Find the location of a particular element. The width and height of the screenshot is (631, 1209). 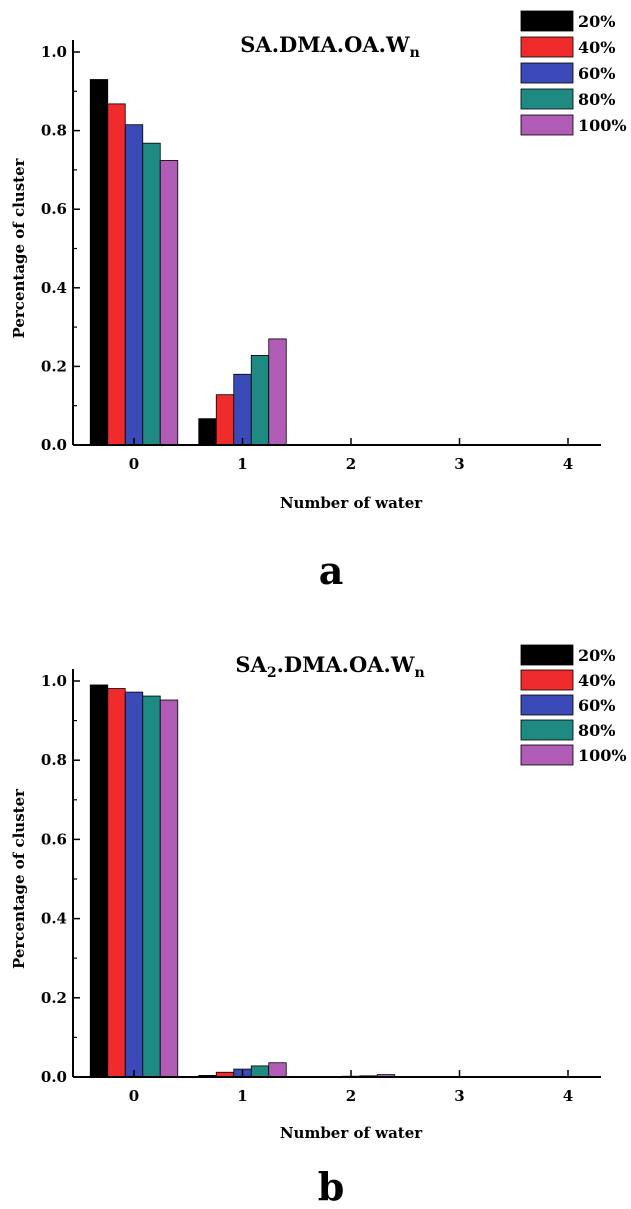

panel-label-a: a is located at coordinates (331, 570).